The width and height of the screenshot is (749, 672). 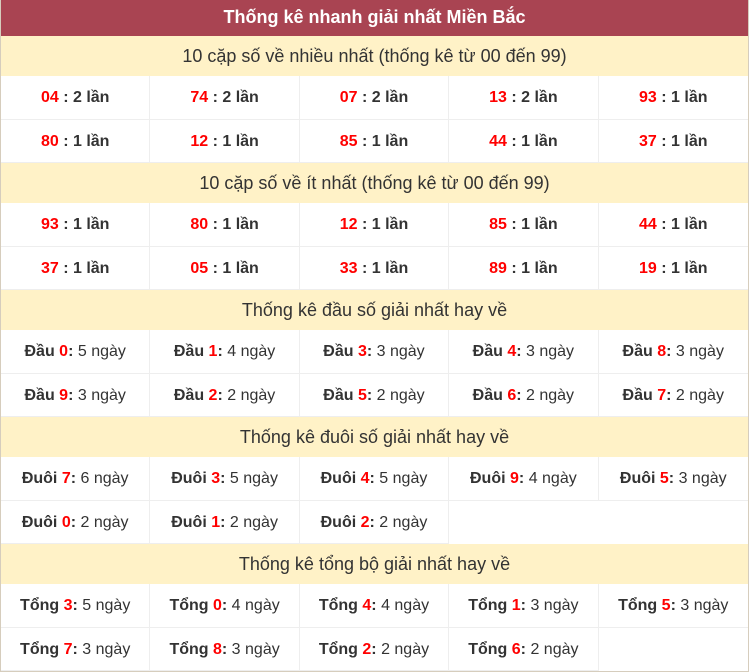 What do you see at coordinates (673, 352) in the screenshot?
I see `stat-cell: Đầu 8: 3 ngày` at bounding box center [673, 352].